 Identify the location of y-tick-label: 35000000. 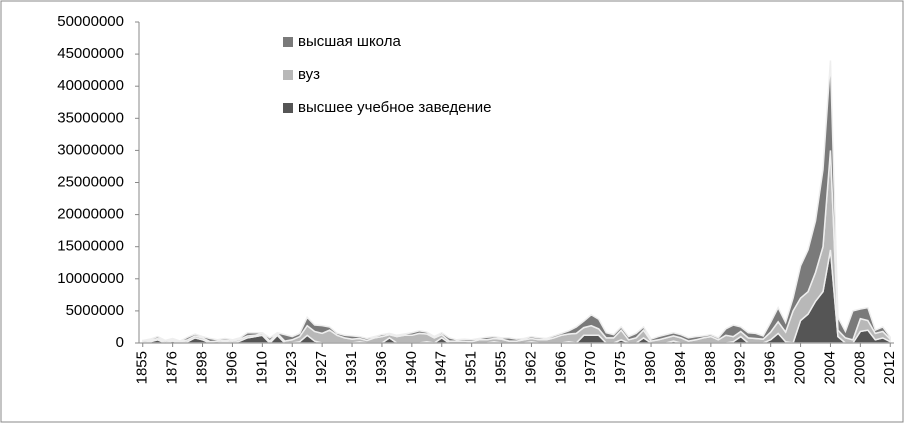
(90, 117).